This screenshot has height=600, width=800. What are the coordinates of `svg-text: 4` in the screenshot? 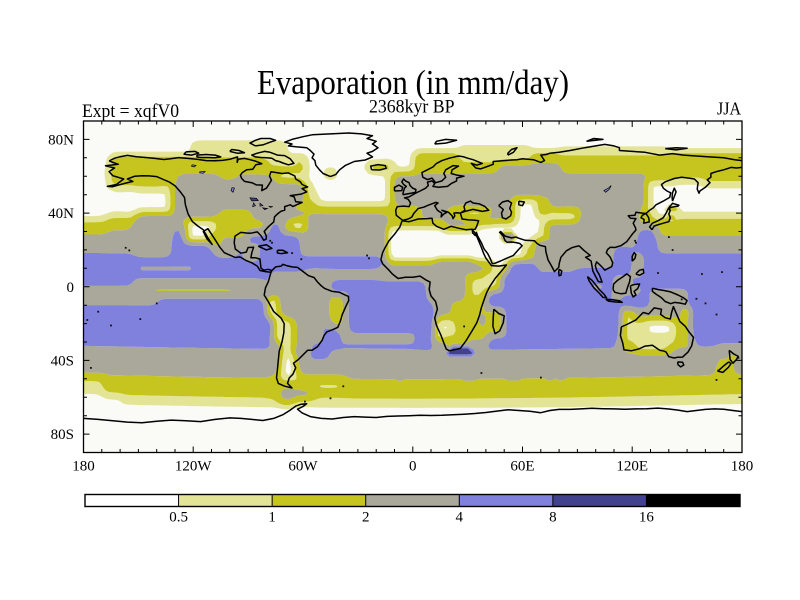 It's located at (460, 518).